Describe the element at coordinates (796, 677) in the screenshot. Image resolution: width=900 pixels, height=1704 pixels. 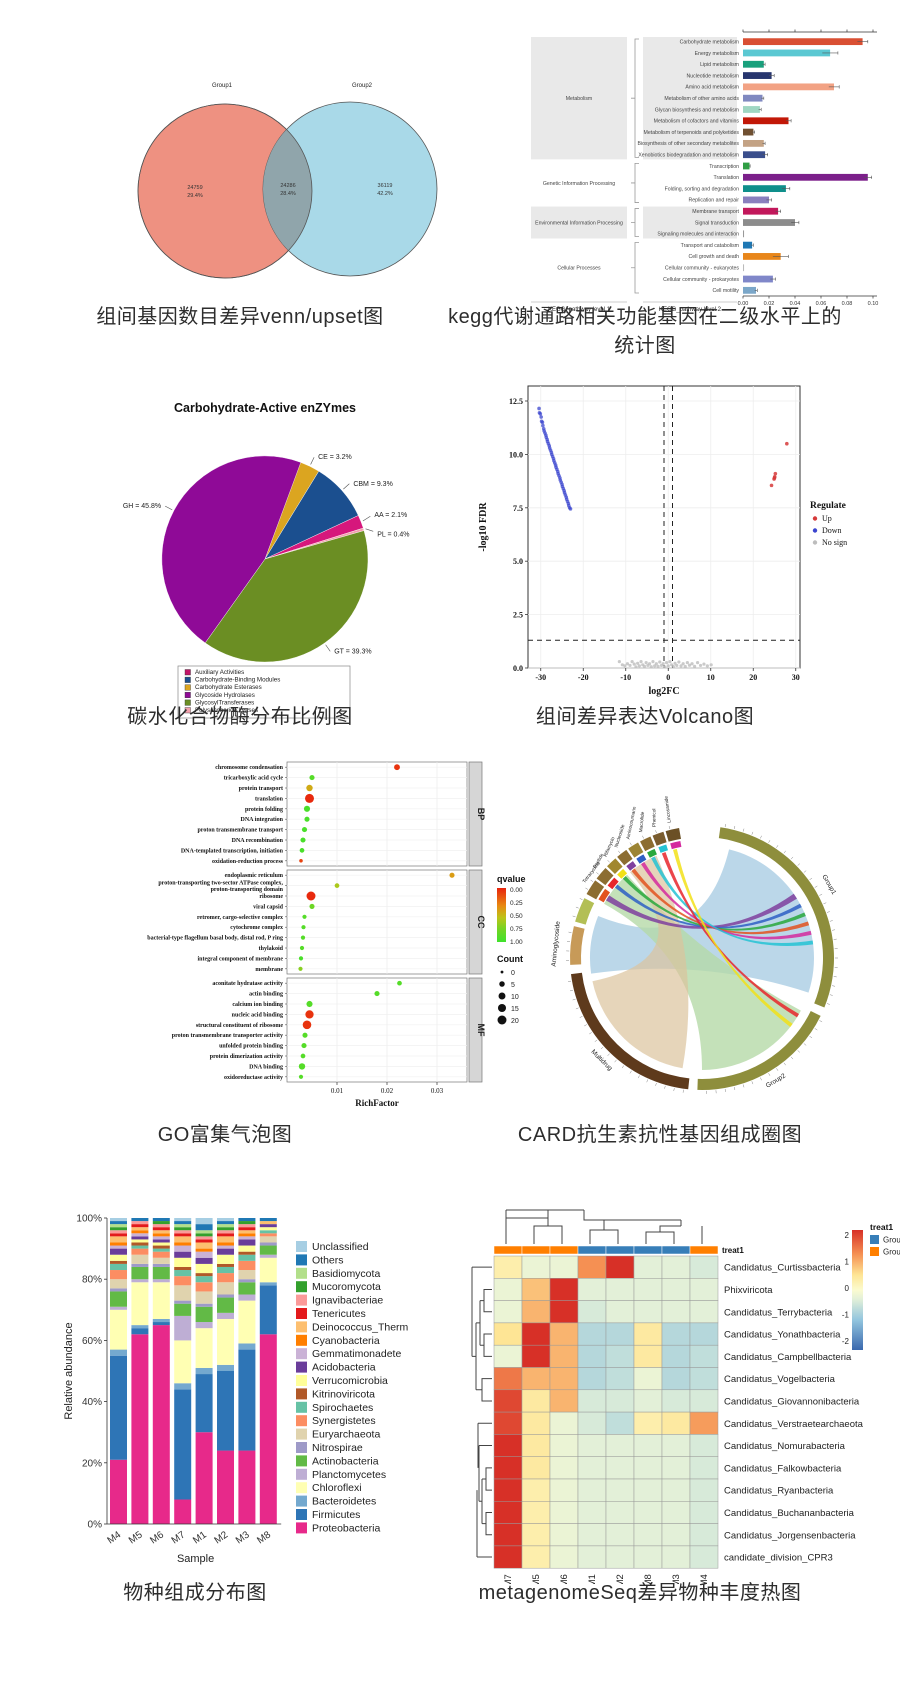
I see `svg-text: 30` at that location.